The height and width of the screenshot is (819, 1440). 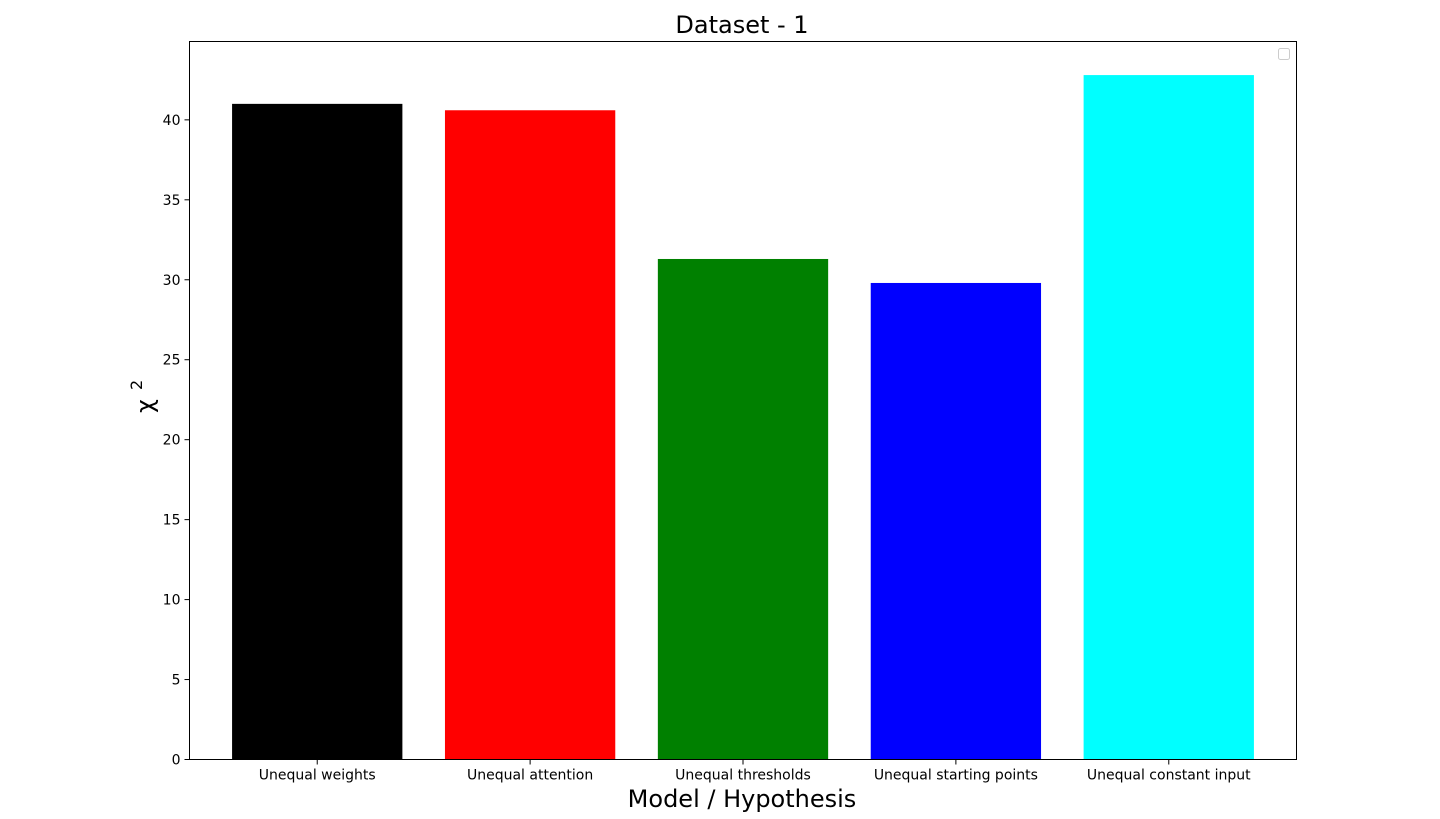 I want to click on x-tick-label: Unequal starting points, so click(x=956, y=776).